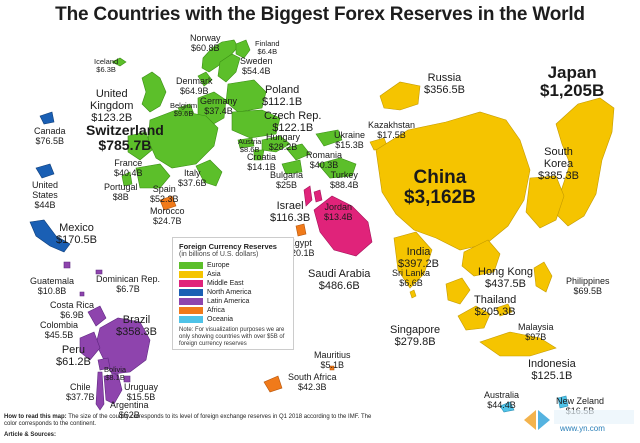 This screenshot has width=640, height=443. Describe the element at coordinates (128, 284) in the screenshot. I see `label-dominican: Dominican Rep. $6.7B` at that location.